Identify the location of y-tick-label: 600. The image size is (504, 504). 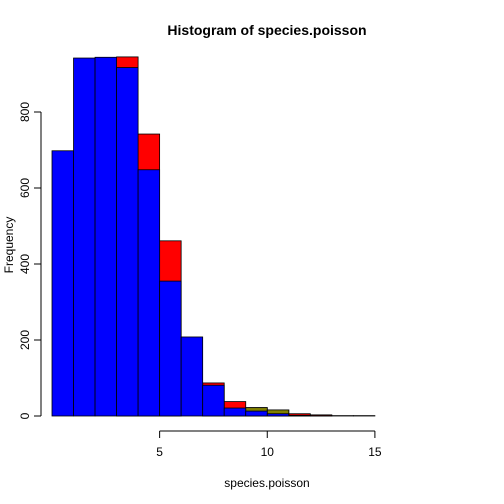
(25, 188).